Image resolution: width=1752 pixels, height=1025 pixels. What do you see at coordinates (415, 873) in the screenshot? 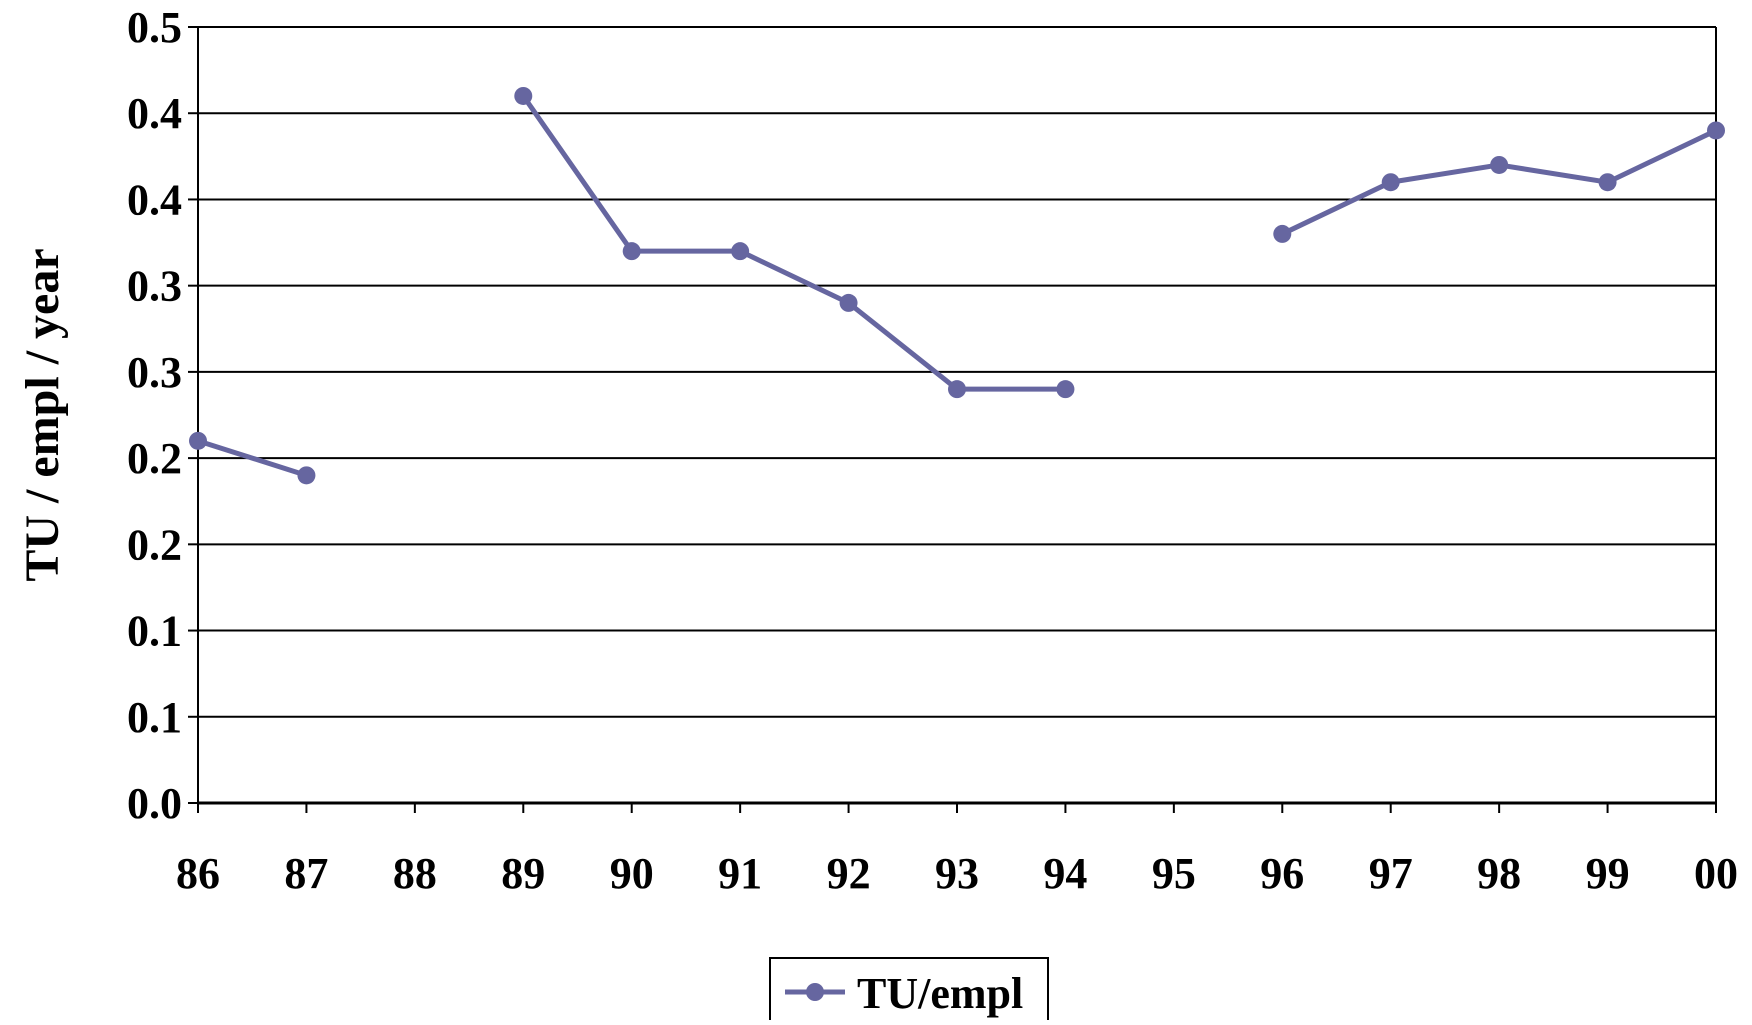
I see `x-tick-label: 88` at bounding box center [415, 873].